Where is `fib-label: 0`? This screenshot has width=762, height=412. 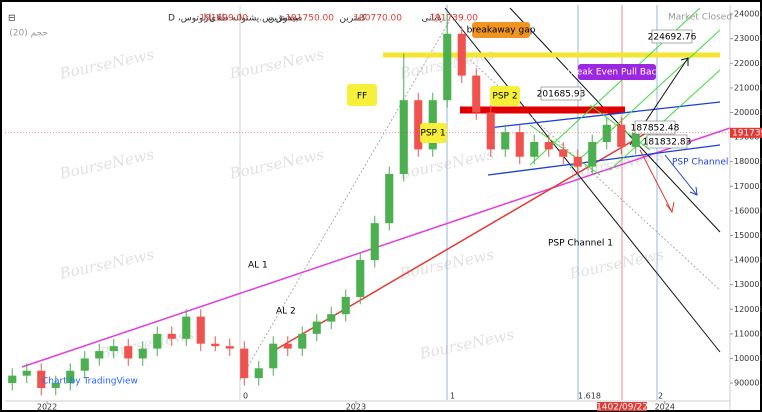
fib-label: 0 is located at coordinates (245, 396).